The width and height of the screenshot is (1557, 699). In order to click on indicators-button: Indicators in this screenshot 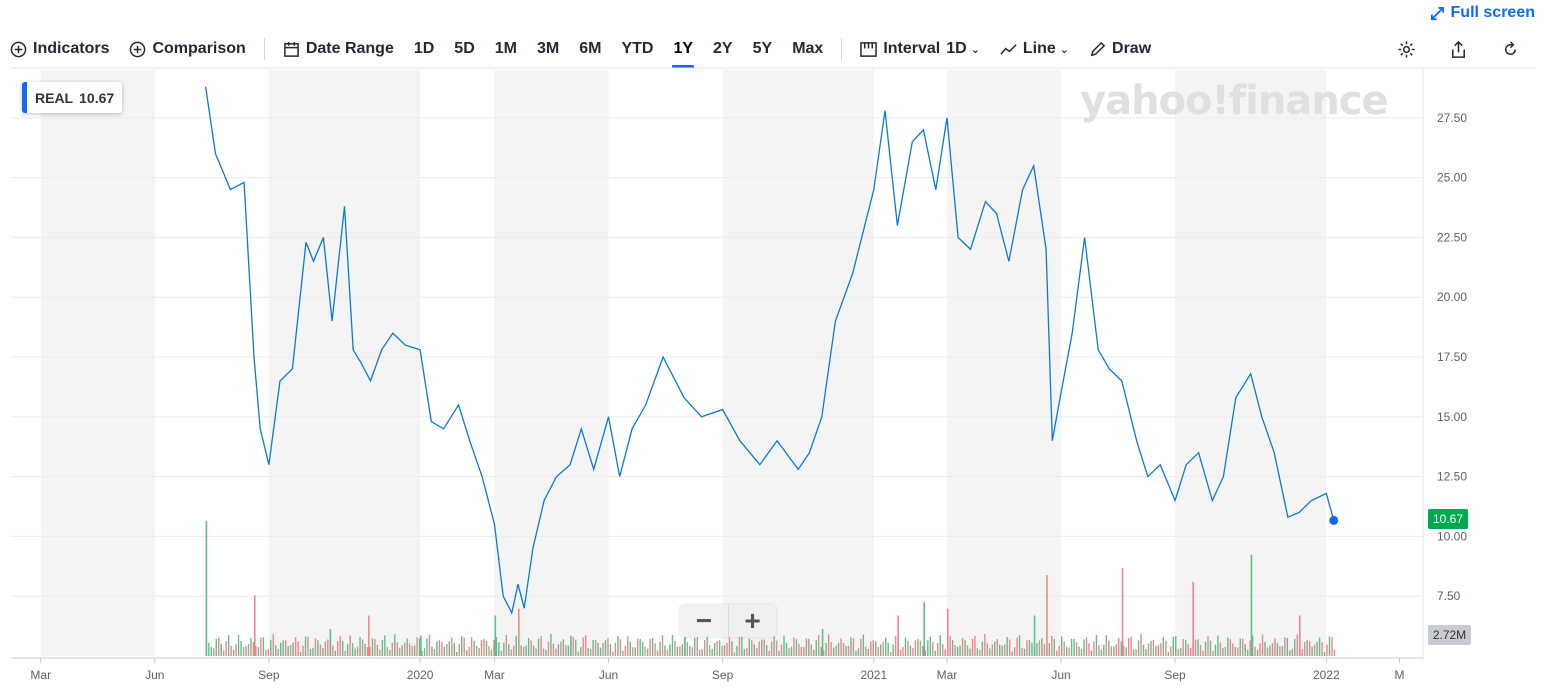, I will do `click(59, 49)`.